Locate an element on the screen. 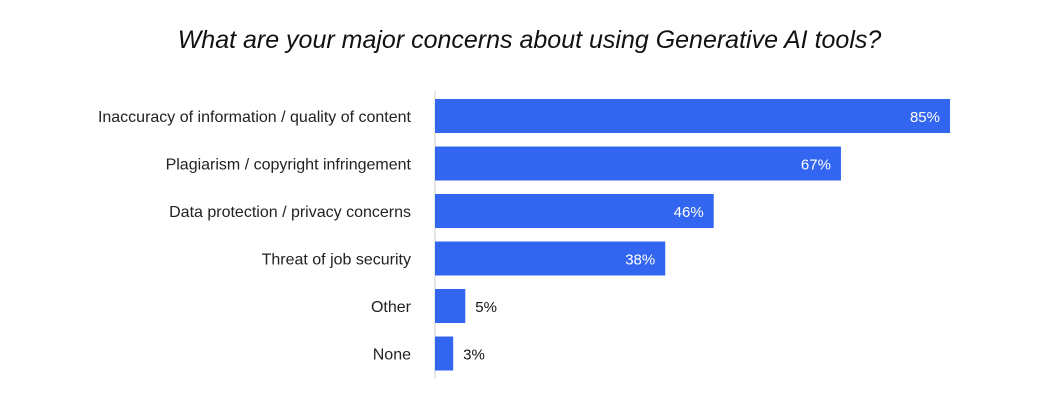 The height and width of the screenshot is (411, 1059). category-label: None is located at coordinates (392, 355).